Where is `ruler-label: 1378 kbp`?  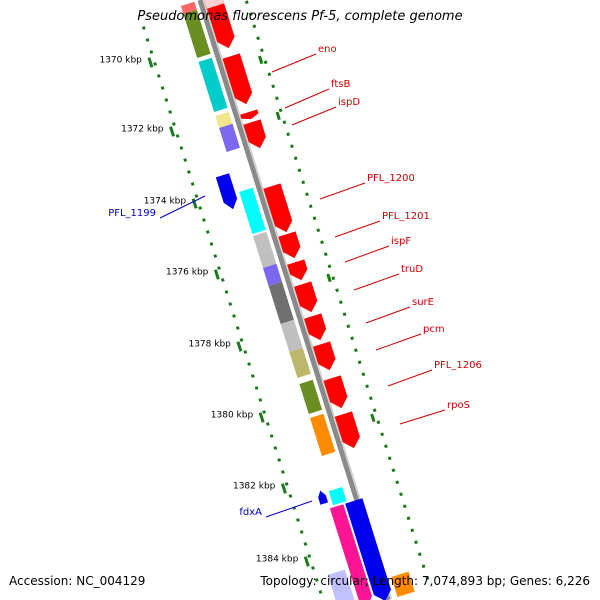 ruler-label: 1378 kbp is located at coordinates (209, 345).